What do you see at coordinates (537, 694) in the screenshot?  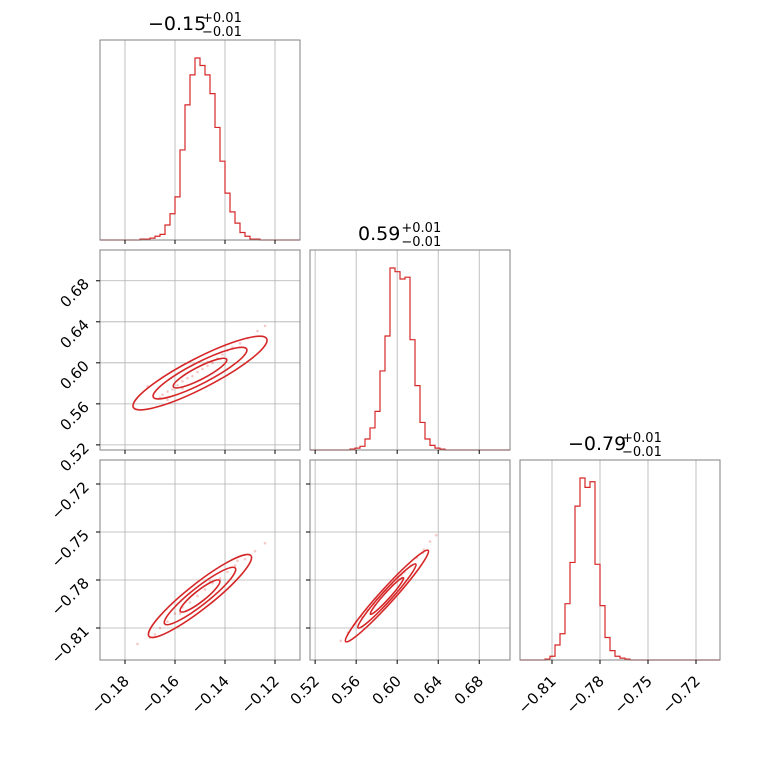 I see `x-tick-label-2-0: −0.81` at bounding box center [537, 694].